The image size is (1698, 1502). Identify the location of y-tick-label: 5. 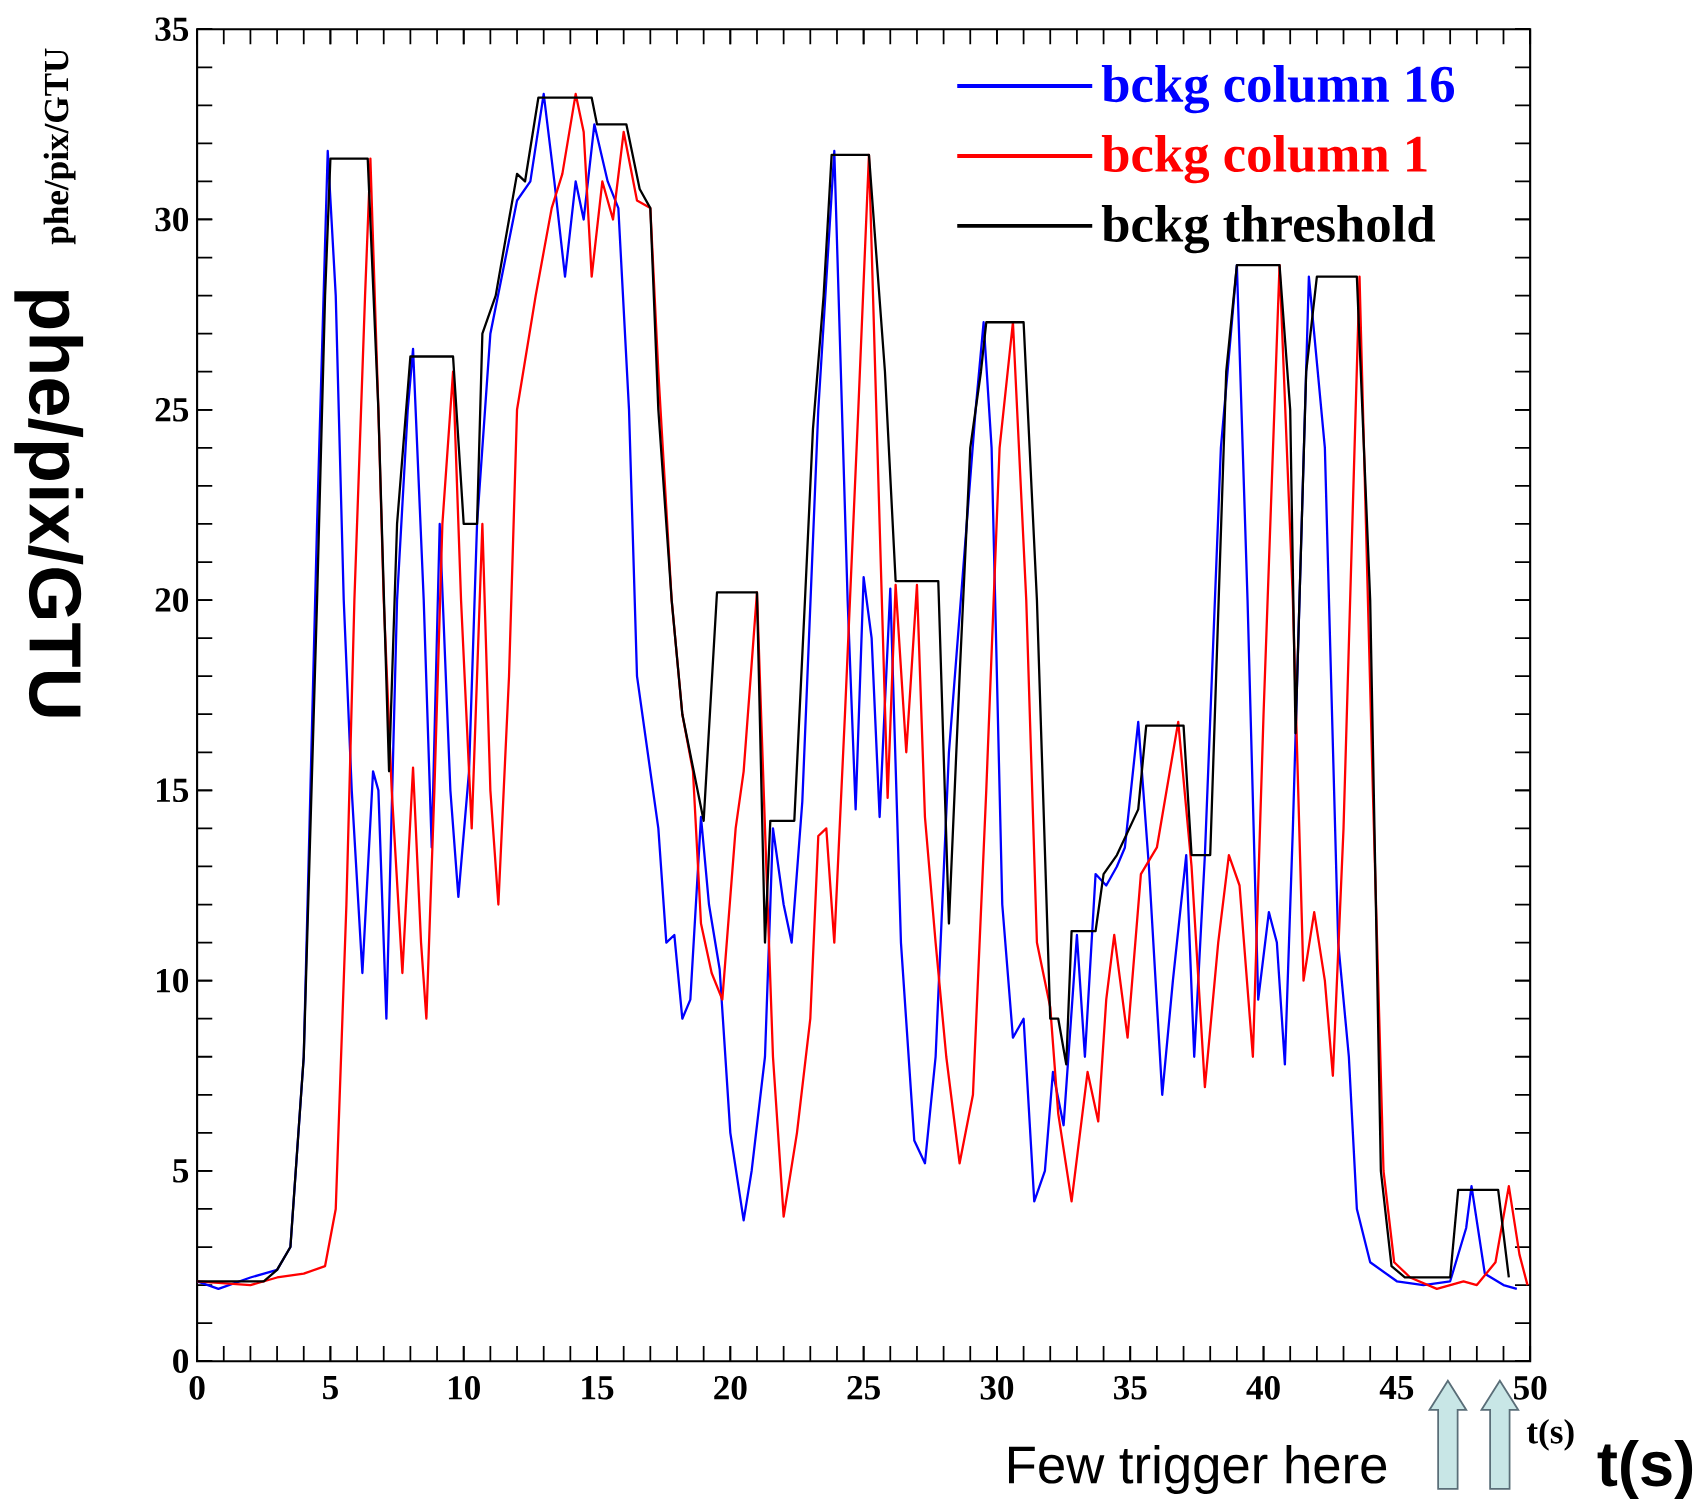
(181, 1171).